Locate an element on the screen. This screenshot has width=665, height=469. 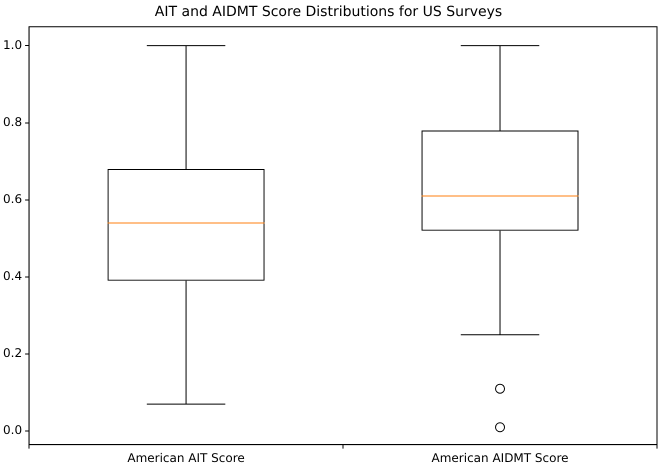
y-tick-label: 0.2 is located at coordinates (12, 353).